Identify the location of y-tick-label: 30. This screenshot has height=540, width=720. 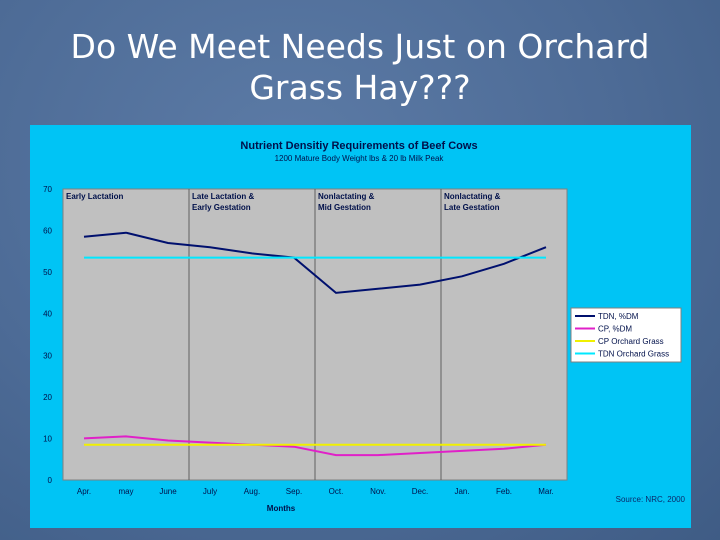
(47, 355).